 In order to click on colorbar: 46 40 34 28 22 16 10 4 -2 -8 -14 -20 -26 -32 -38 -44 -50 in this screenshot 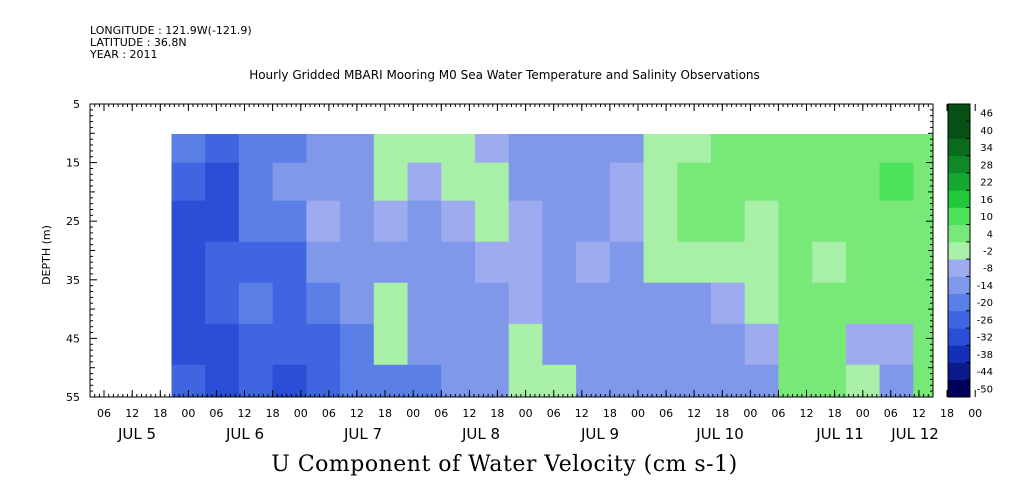, I will do `click(970, 250)`.